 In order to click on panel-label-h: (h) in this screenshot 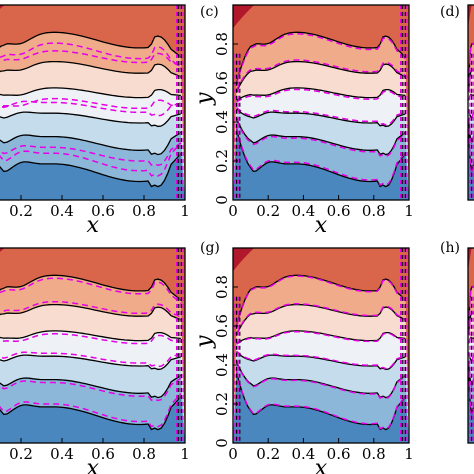, I will do `click(450, 248)`.